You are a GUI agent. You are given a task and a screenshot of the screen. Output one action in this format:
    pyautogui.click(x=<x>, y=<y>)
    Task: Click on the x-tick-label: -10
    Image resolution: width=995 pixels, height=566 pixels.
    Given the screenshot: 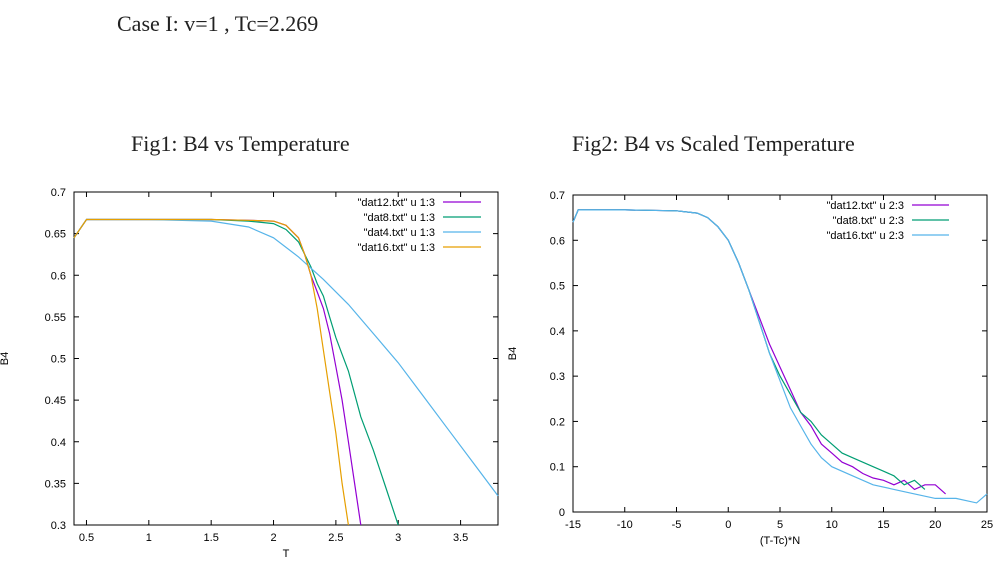 What is the action you would take?
    pyautogui.click(x=625, y=525)
    